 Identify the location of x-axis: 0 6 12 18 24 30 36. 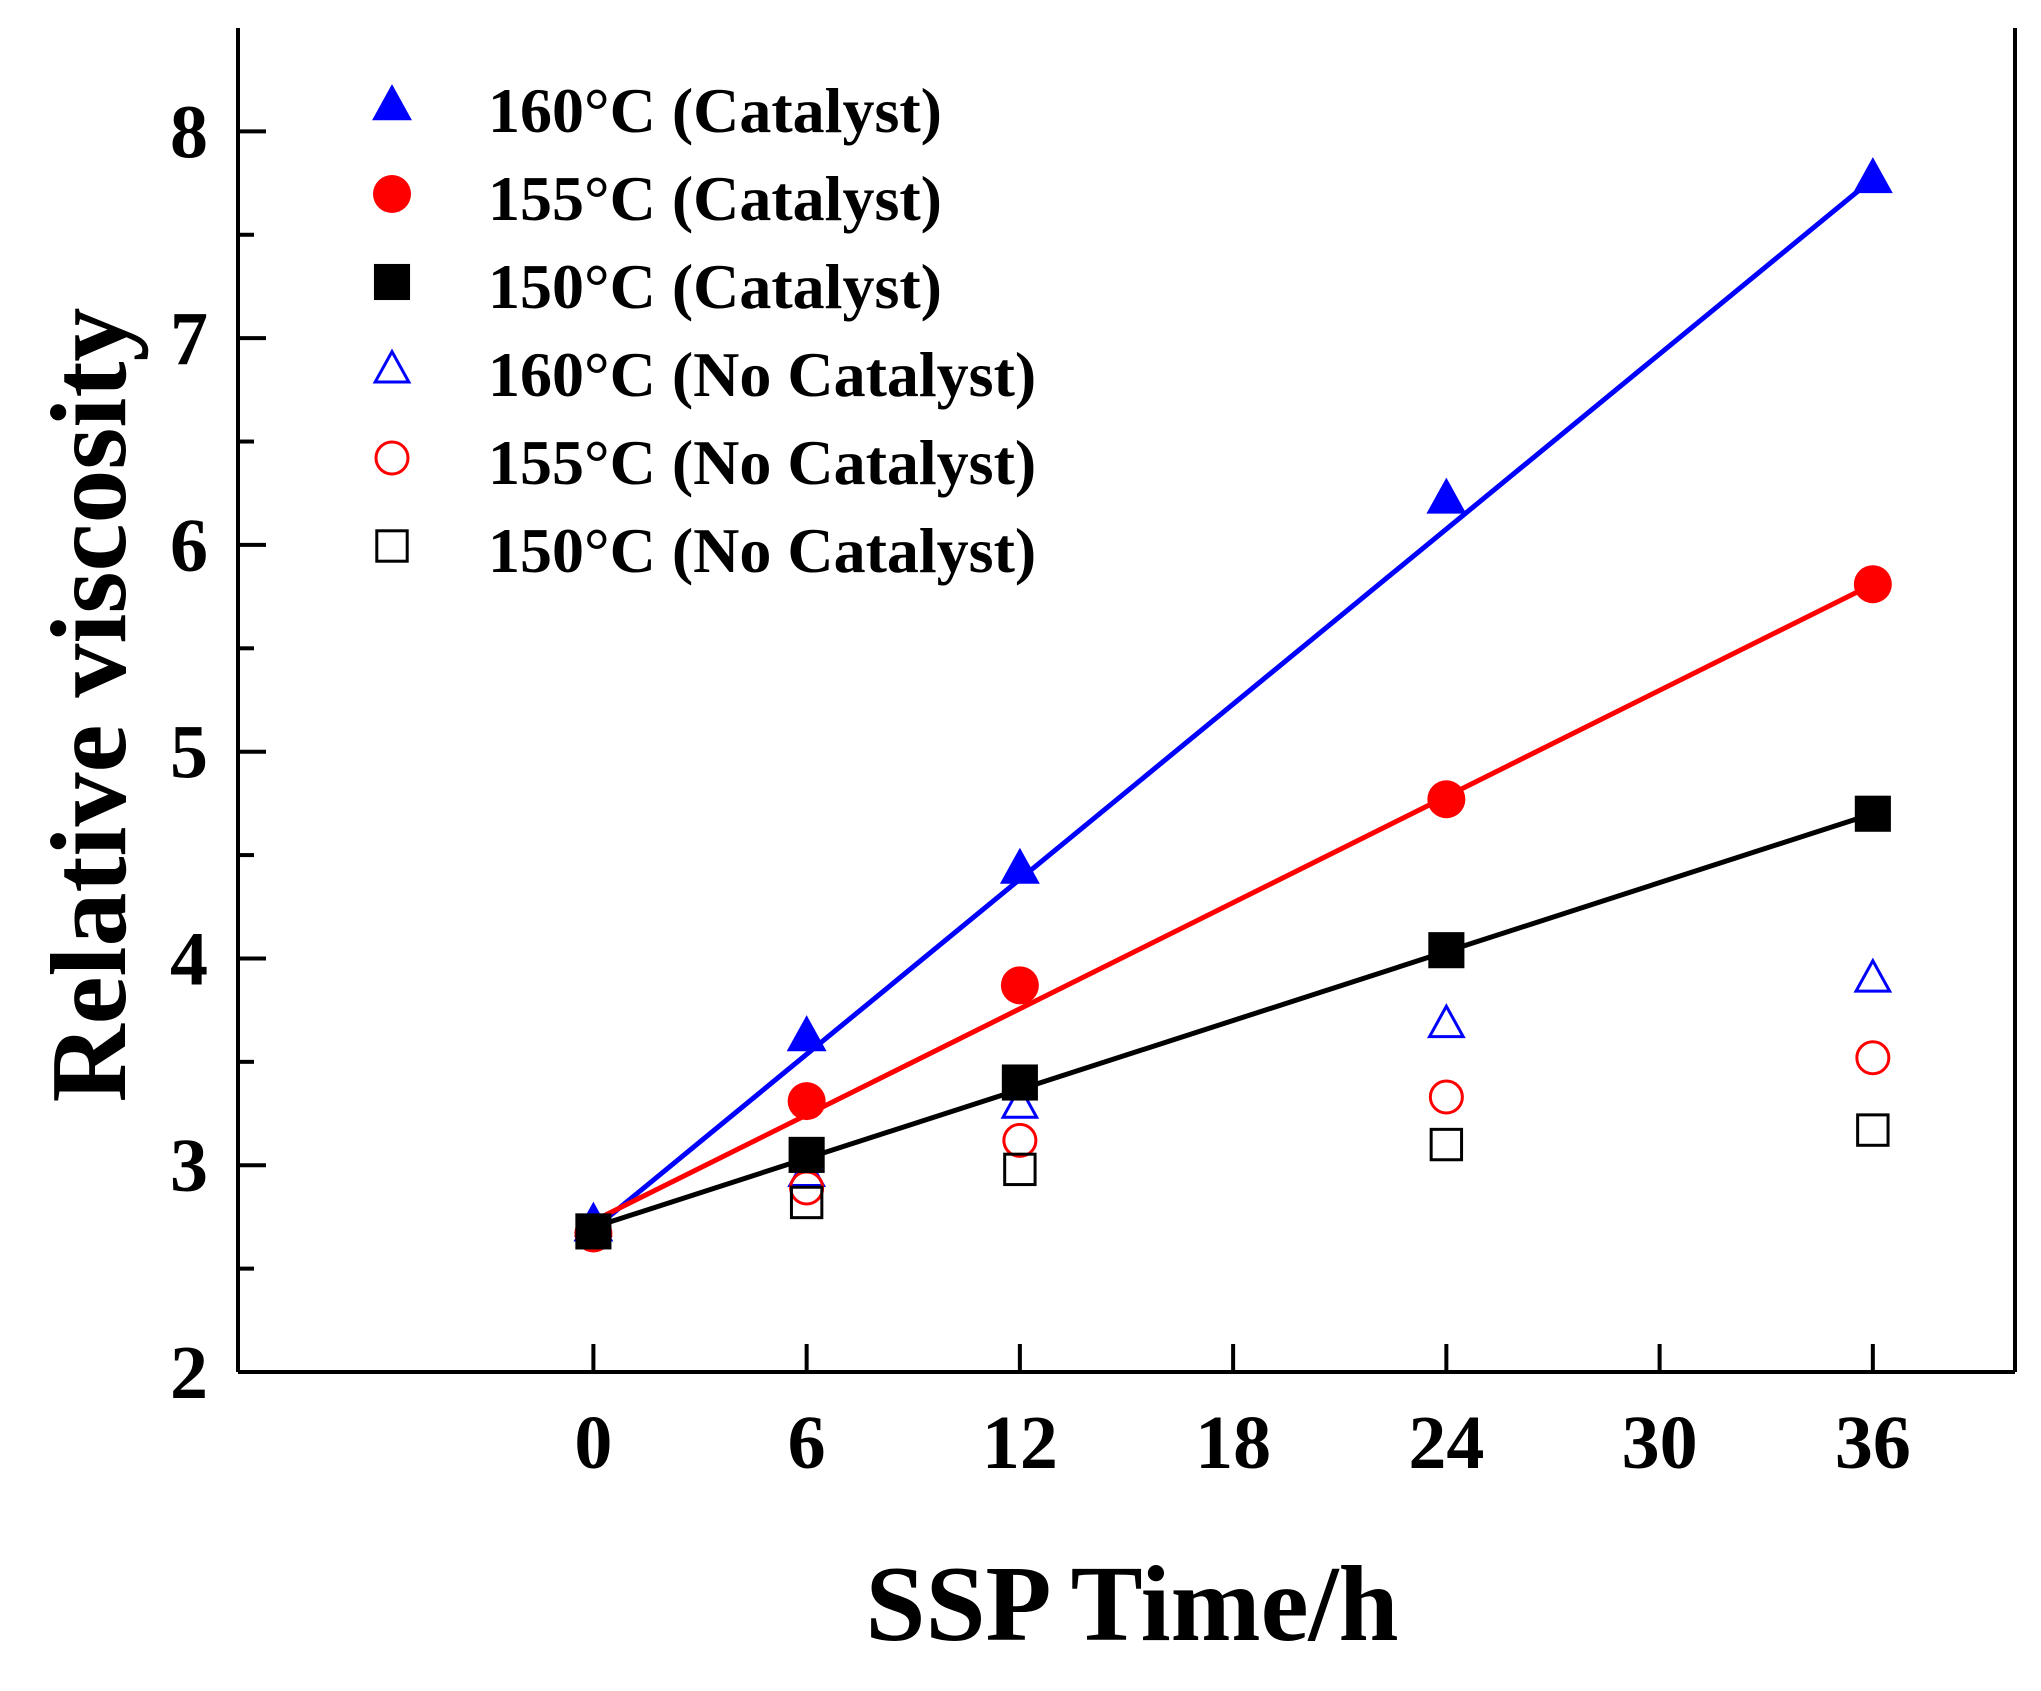
(1242, 1414).